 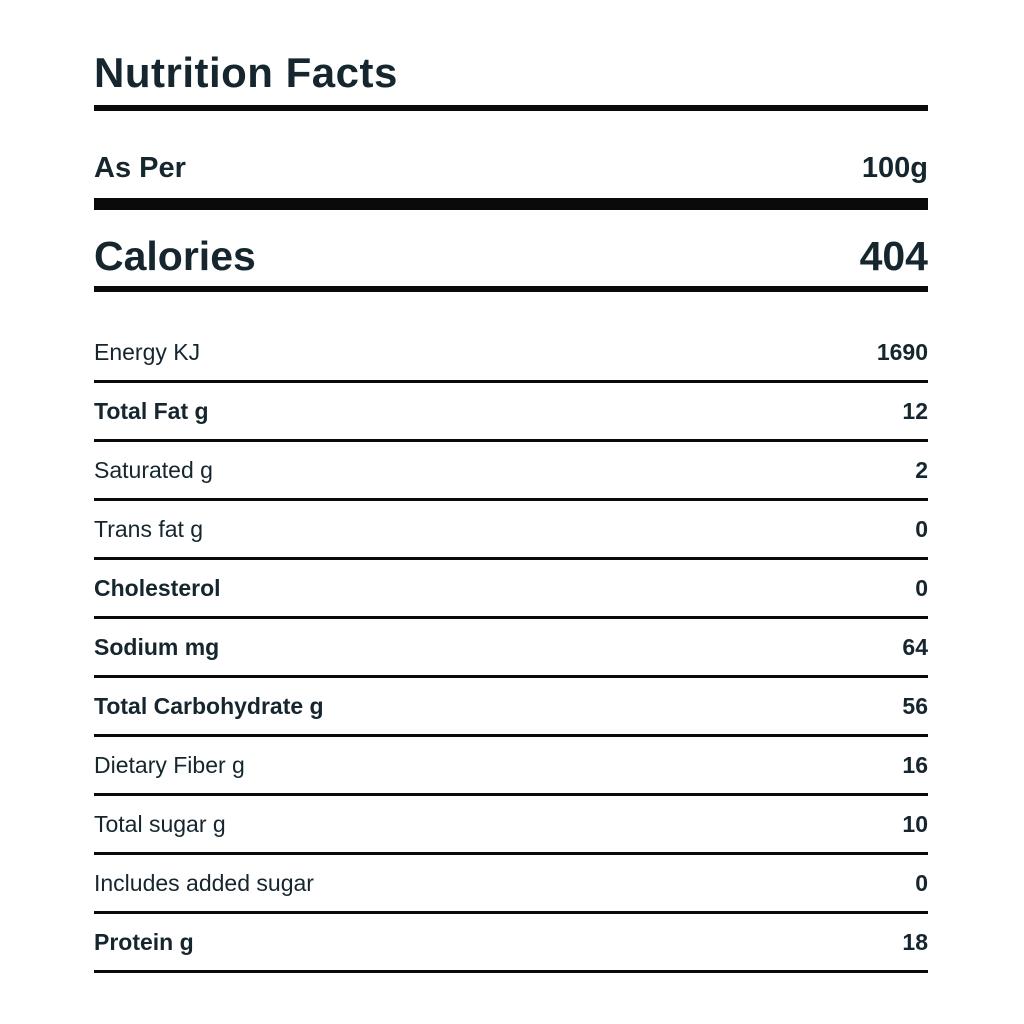 What do you see at coordinates (511, 826) in the screenshot?
I see `nutrient-row: Total sugar g 10` at bounding box center [511, 826].